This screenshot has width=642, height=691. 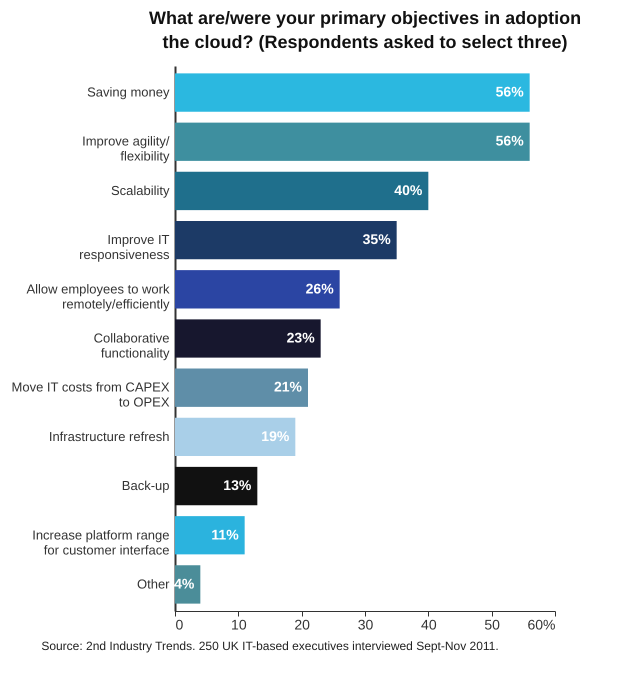 What do you see at coordinates (270, 646) in the screenshot?
I see `source-note: Source: 2nd Industry Trends. 250 UK IT-based executives interviewed Sept-Nov 2011.` at bounding box center [270, 646].